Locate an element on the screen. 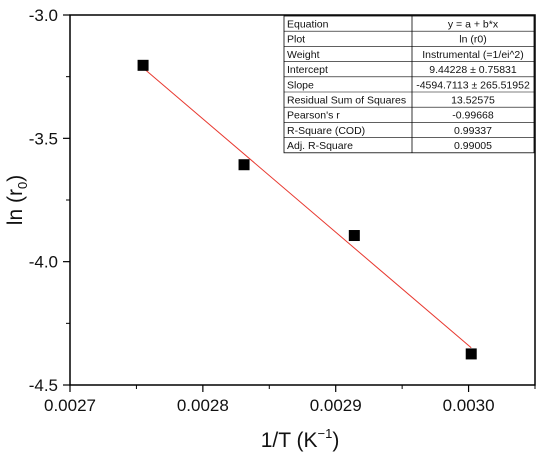 The width and height of the screenshot is (550, 462). stats-value: 13.52575 is located at coordinates (473, 101).